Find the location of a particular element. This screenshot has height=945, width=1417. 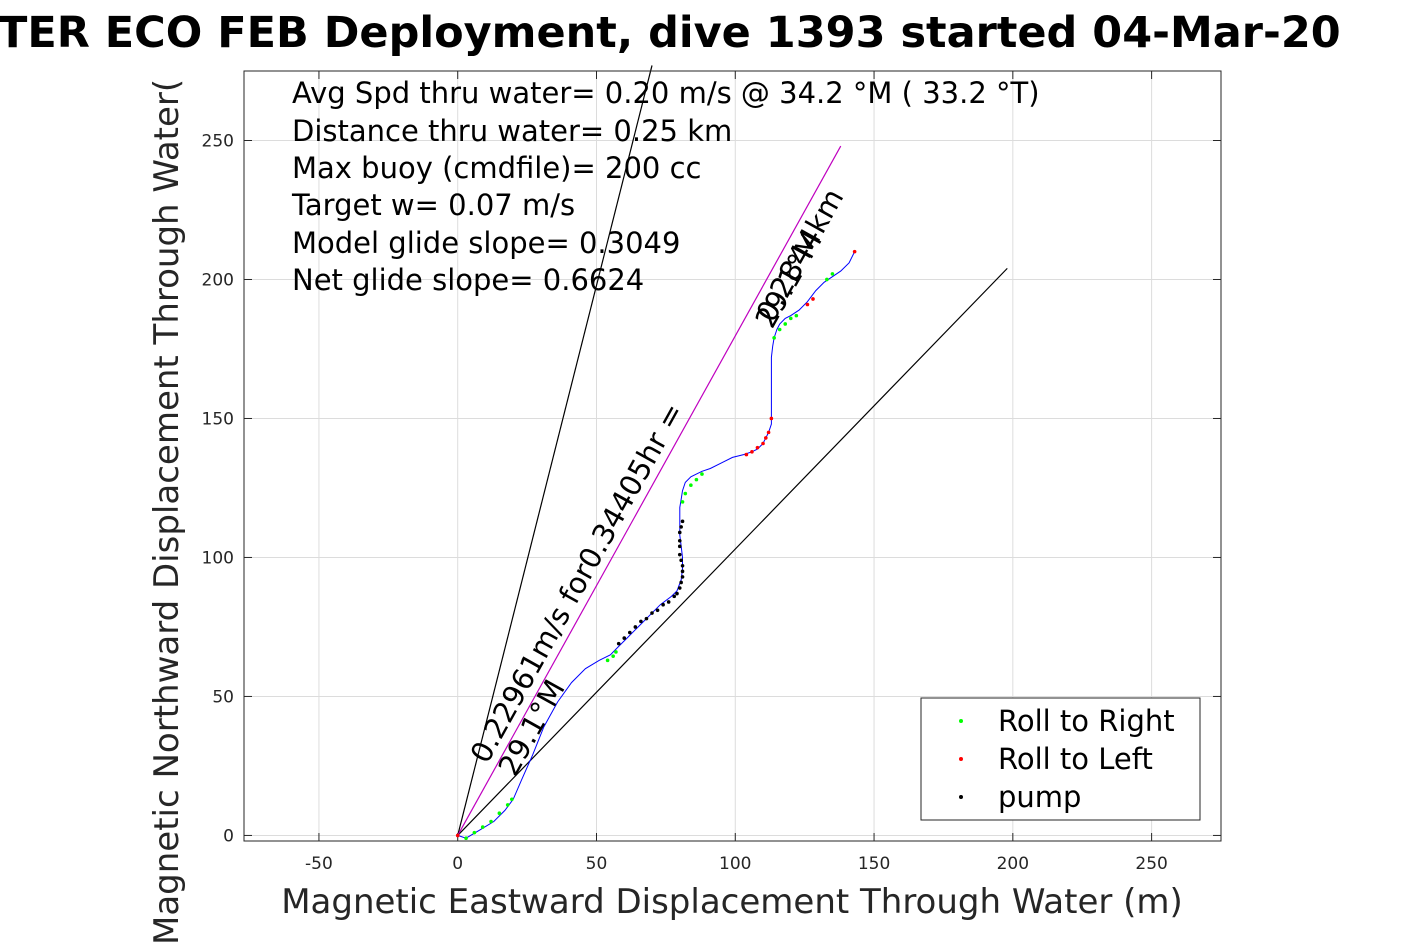

legend-marker-pump is located at coordinates (961, 797).